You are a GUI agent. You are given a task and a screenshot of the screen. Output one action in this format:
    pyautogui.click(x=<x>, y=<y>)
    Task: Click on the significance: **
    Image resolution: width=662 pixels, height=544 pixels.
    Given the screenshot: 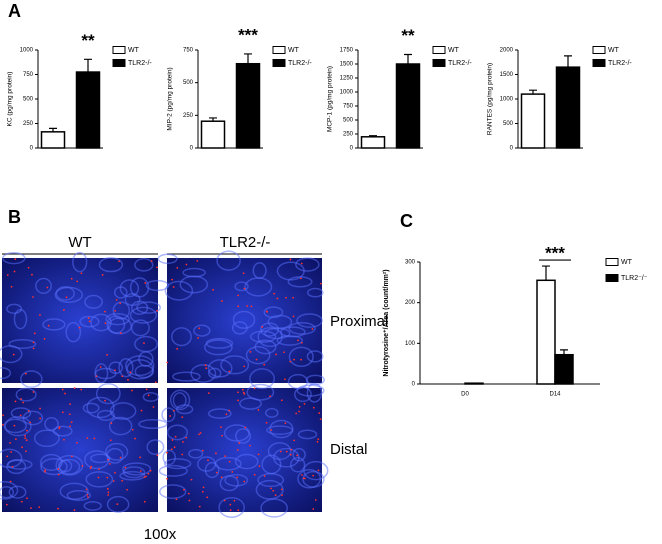 What is the action you would take?
    pyautogui.click(x=408, y=35)
    